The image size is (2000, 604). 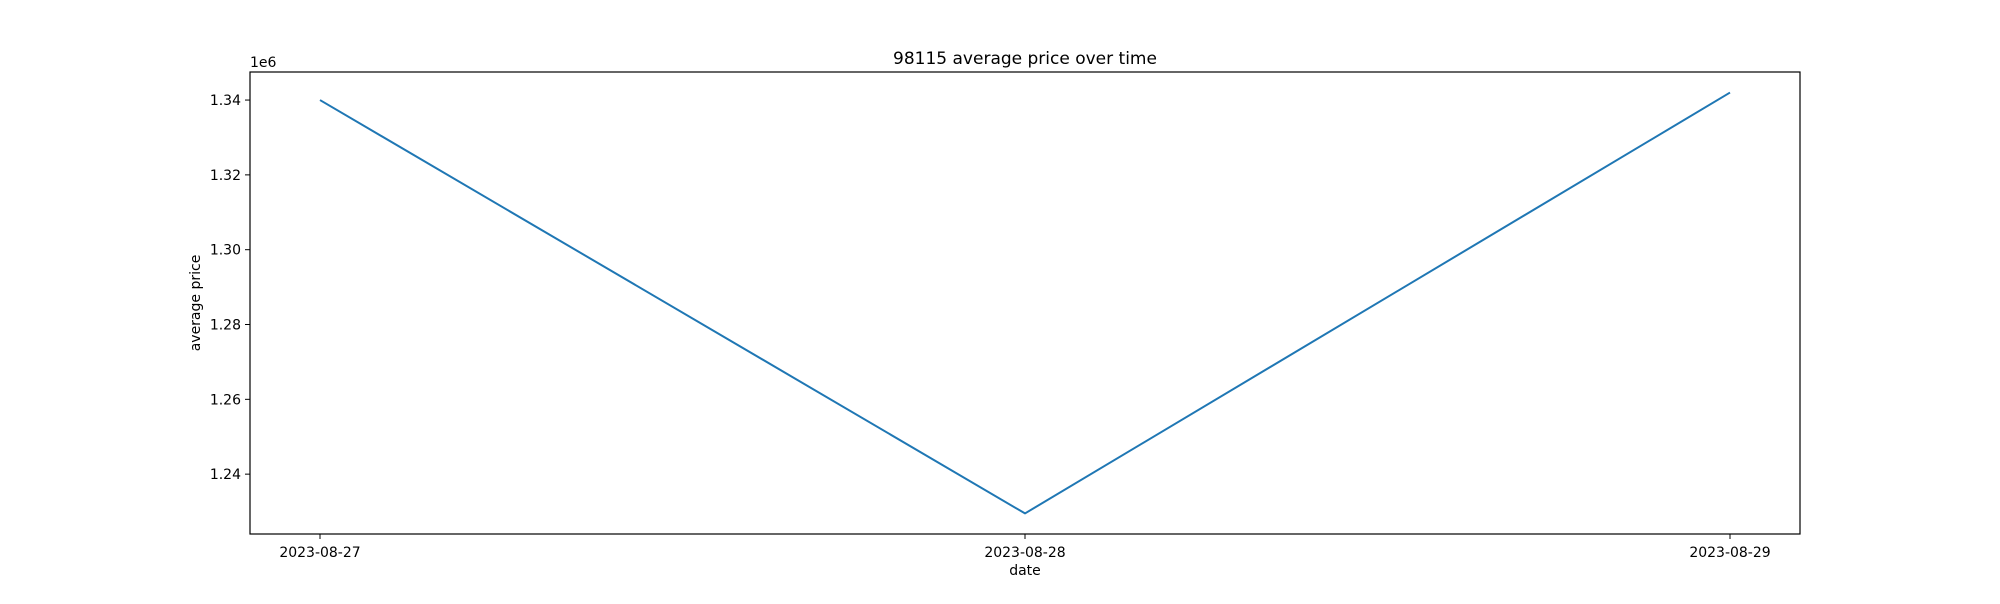 I want to click on y-axis-ticks: 1.24 1.26 1.28 1.30 1.32 1.34, so click(x=230, y=288).